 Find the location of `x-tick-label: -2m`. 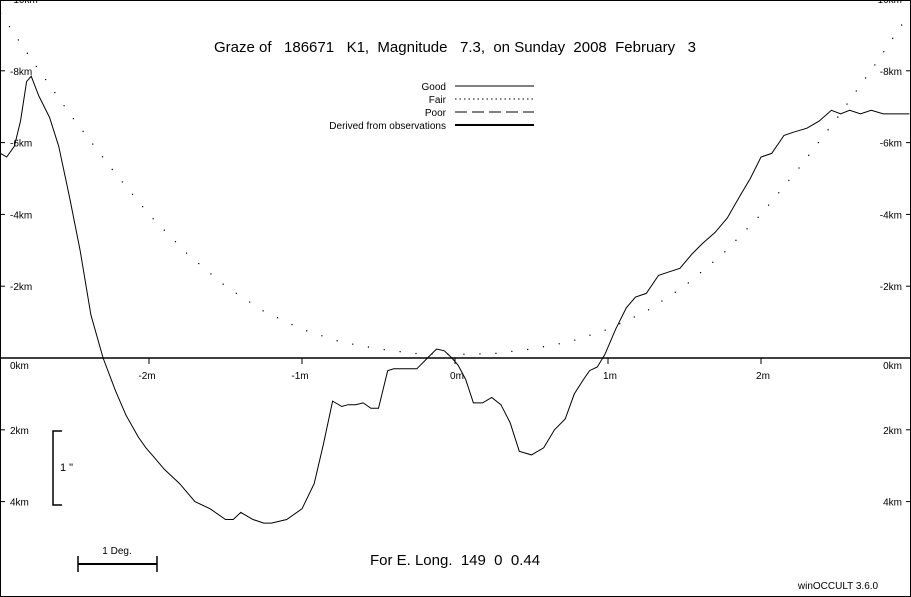

x-tick-label: -2m is located at coordinates (146, 376).